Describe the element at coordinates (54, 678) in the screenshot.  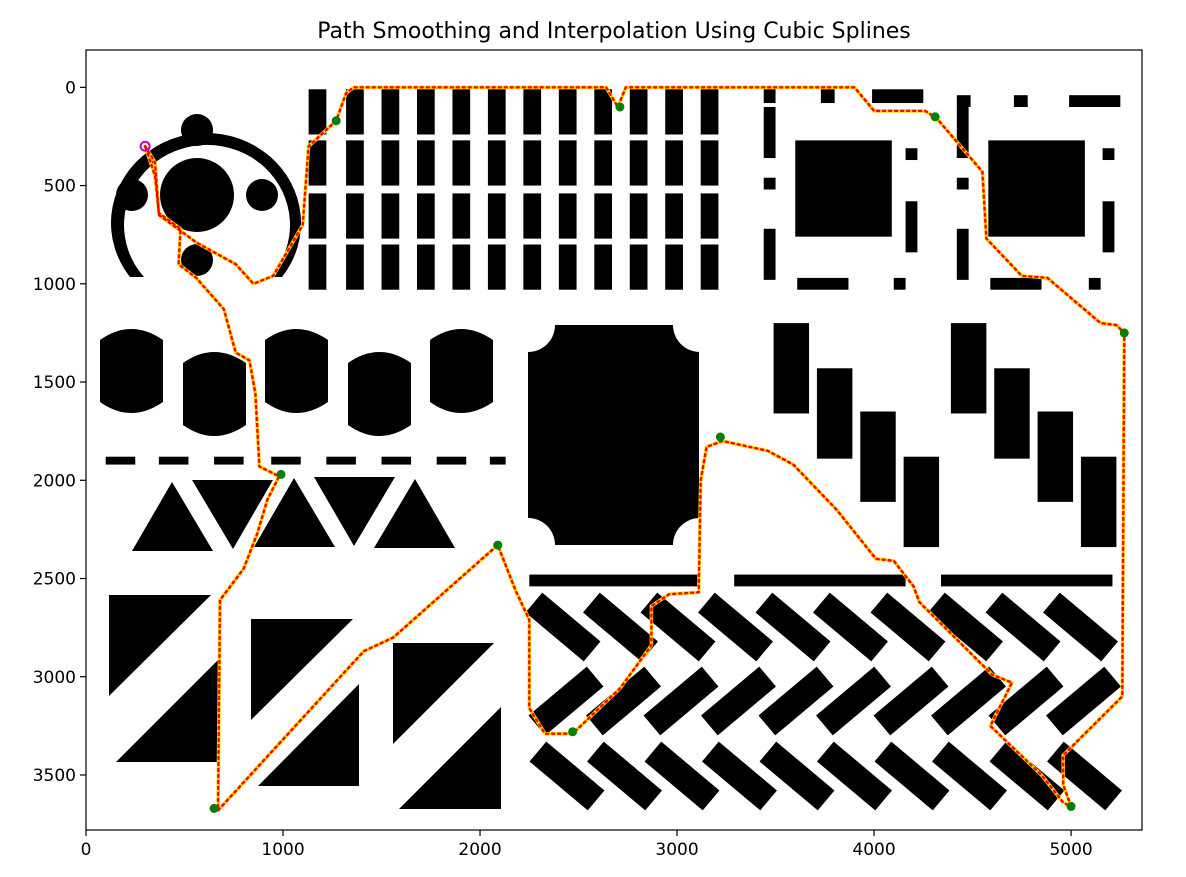
I see `y-tick-label: 3000` at that location.